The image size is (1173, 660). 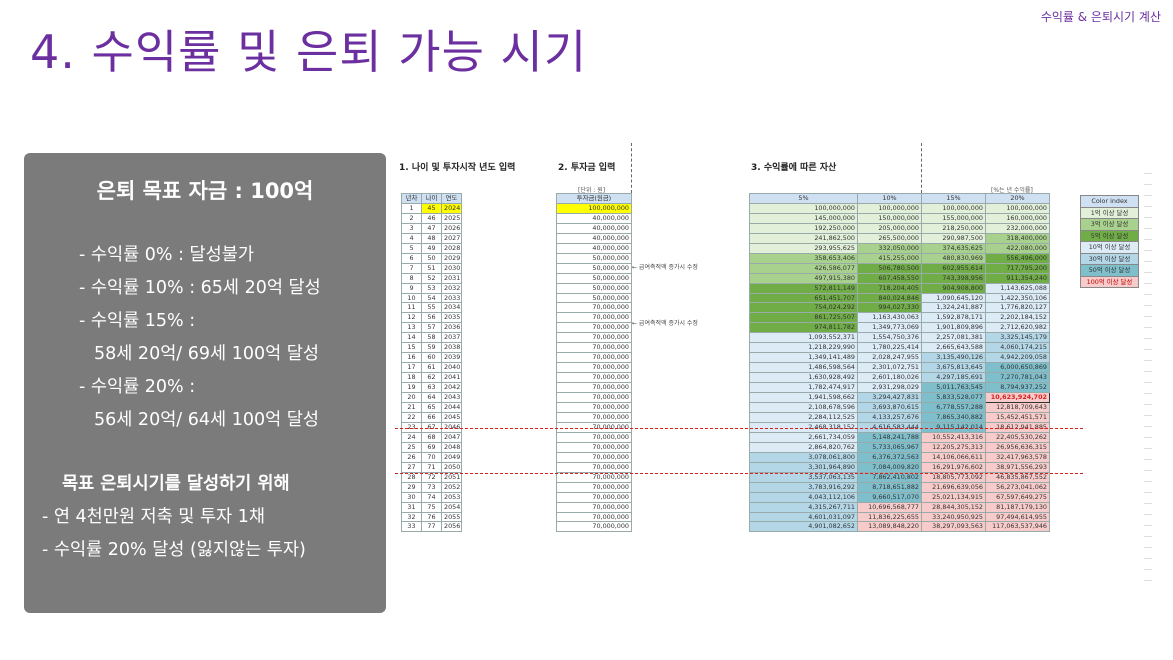 I want to click on asset-cell: 1,143,625,088, so click(x=1017, y=288).